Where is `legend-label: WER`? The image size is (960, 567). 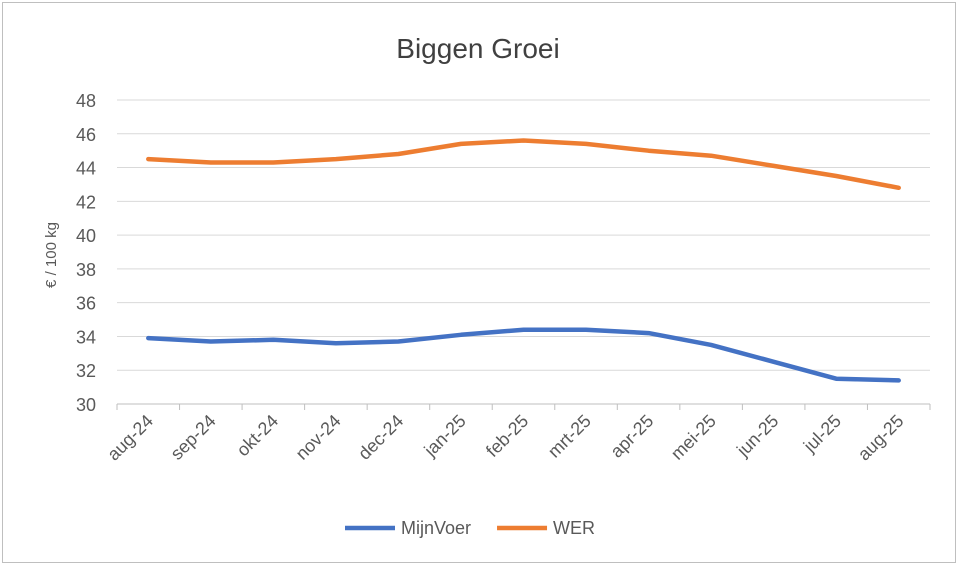 legend-label: WER is located at coordinates (574, 528).